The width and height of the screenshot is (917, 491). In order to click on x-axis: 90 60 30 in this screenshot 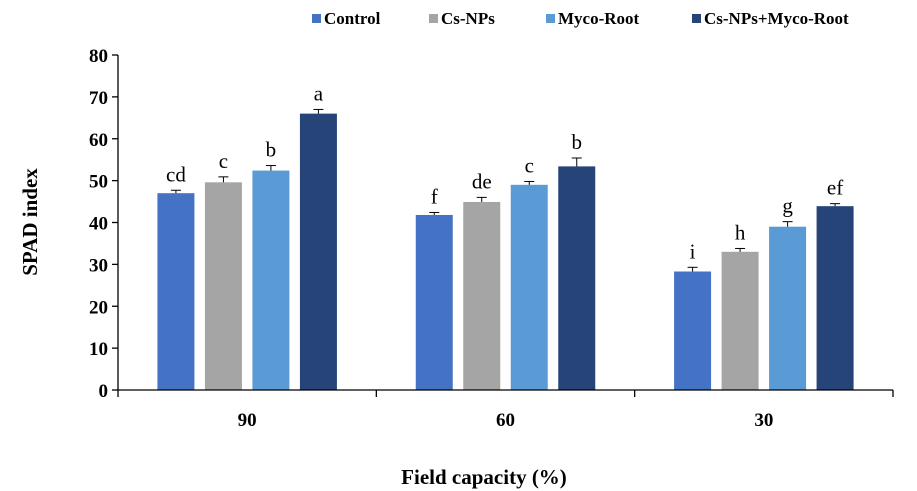, I will do `click(505, 410)`.